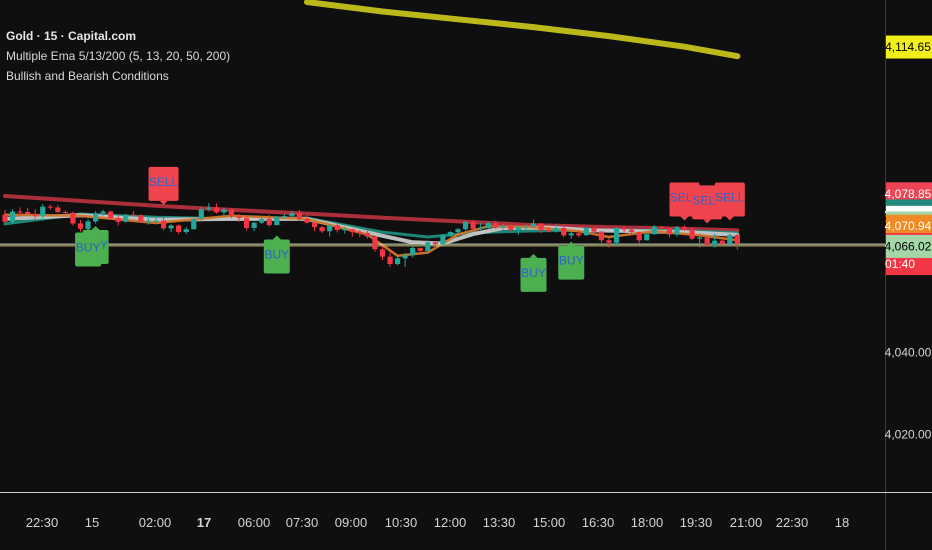 This screenshot has height=550, width=932. I want to click on conditions-indicator-label: Bullish and Bearish Conditions, so click(87, 76).